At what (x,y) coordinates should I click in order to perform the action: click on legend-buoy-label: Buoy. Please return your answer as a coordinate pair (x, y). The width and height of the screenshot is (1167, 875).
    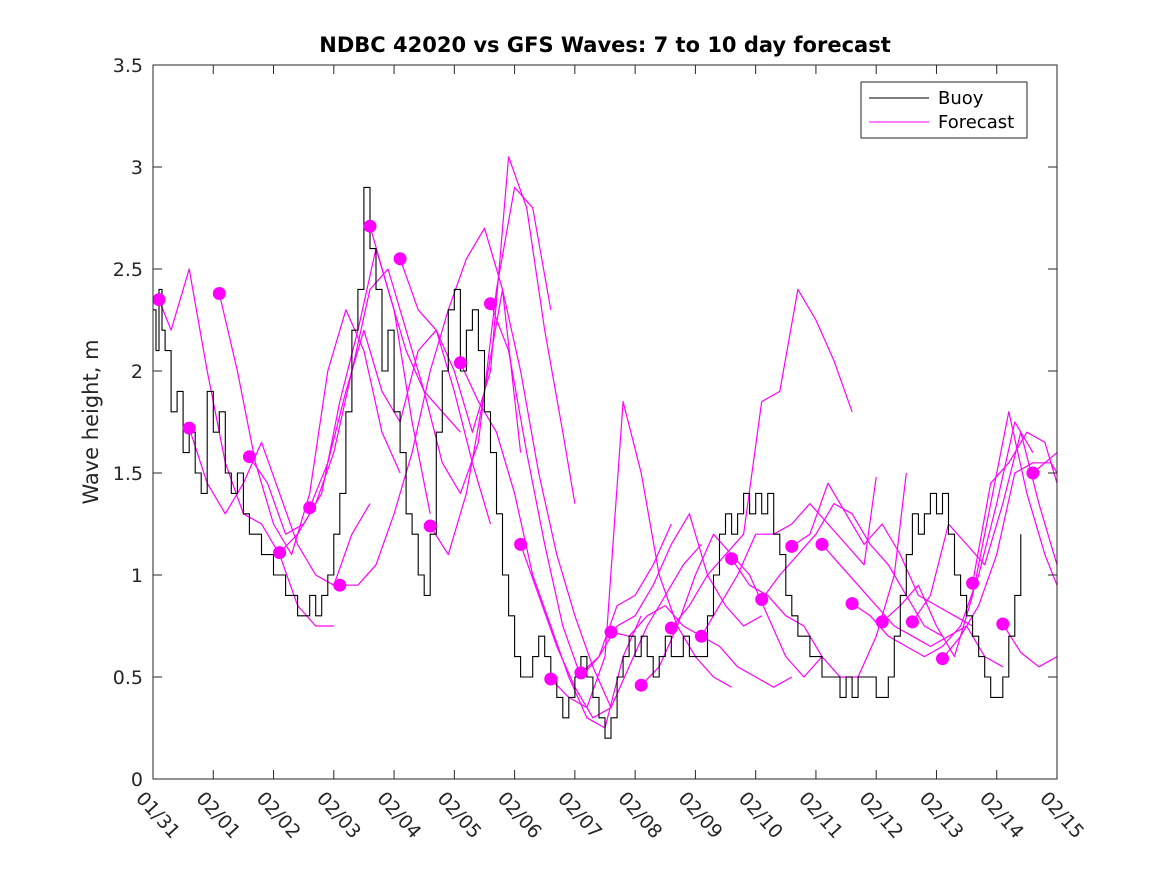
    Looking at the image, I should click on (961, 98).